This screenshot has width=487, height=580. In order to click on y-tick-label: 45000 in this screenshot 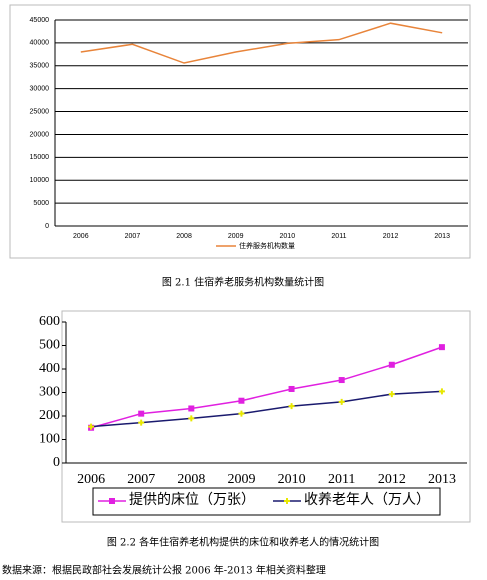, I will do `click(40, 20)`.